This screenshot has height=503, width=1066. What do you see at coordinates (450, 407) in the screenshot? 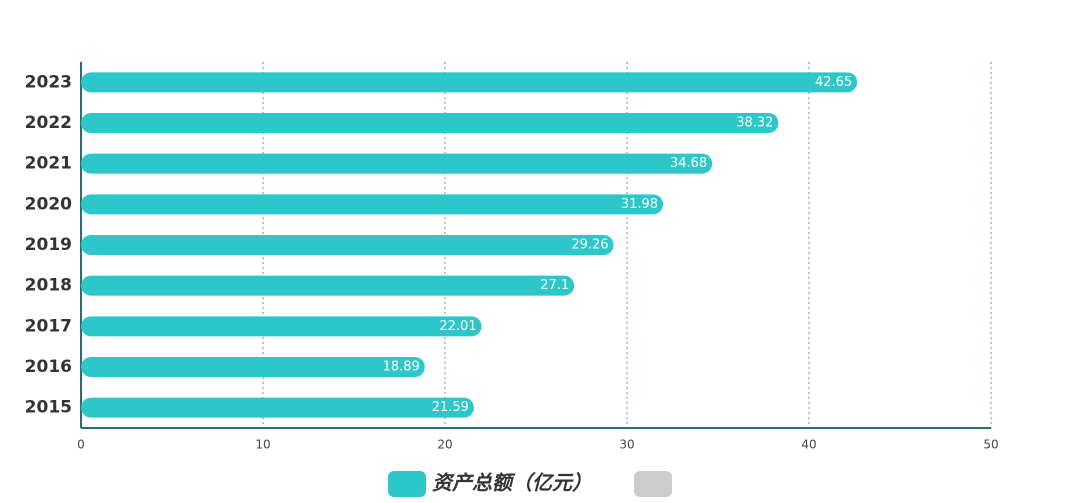
I see `value-label: 21.59` at bounding box center [450, 407].